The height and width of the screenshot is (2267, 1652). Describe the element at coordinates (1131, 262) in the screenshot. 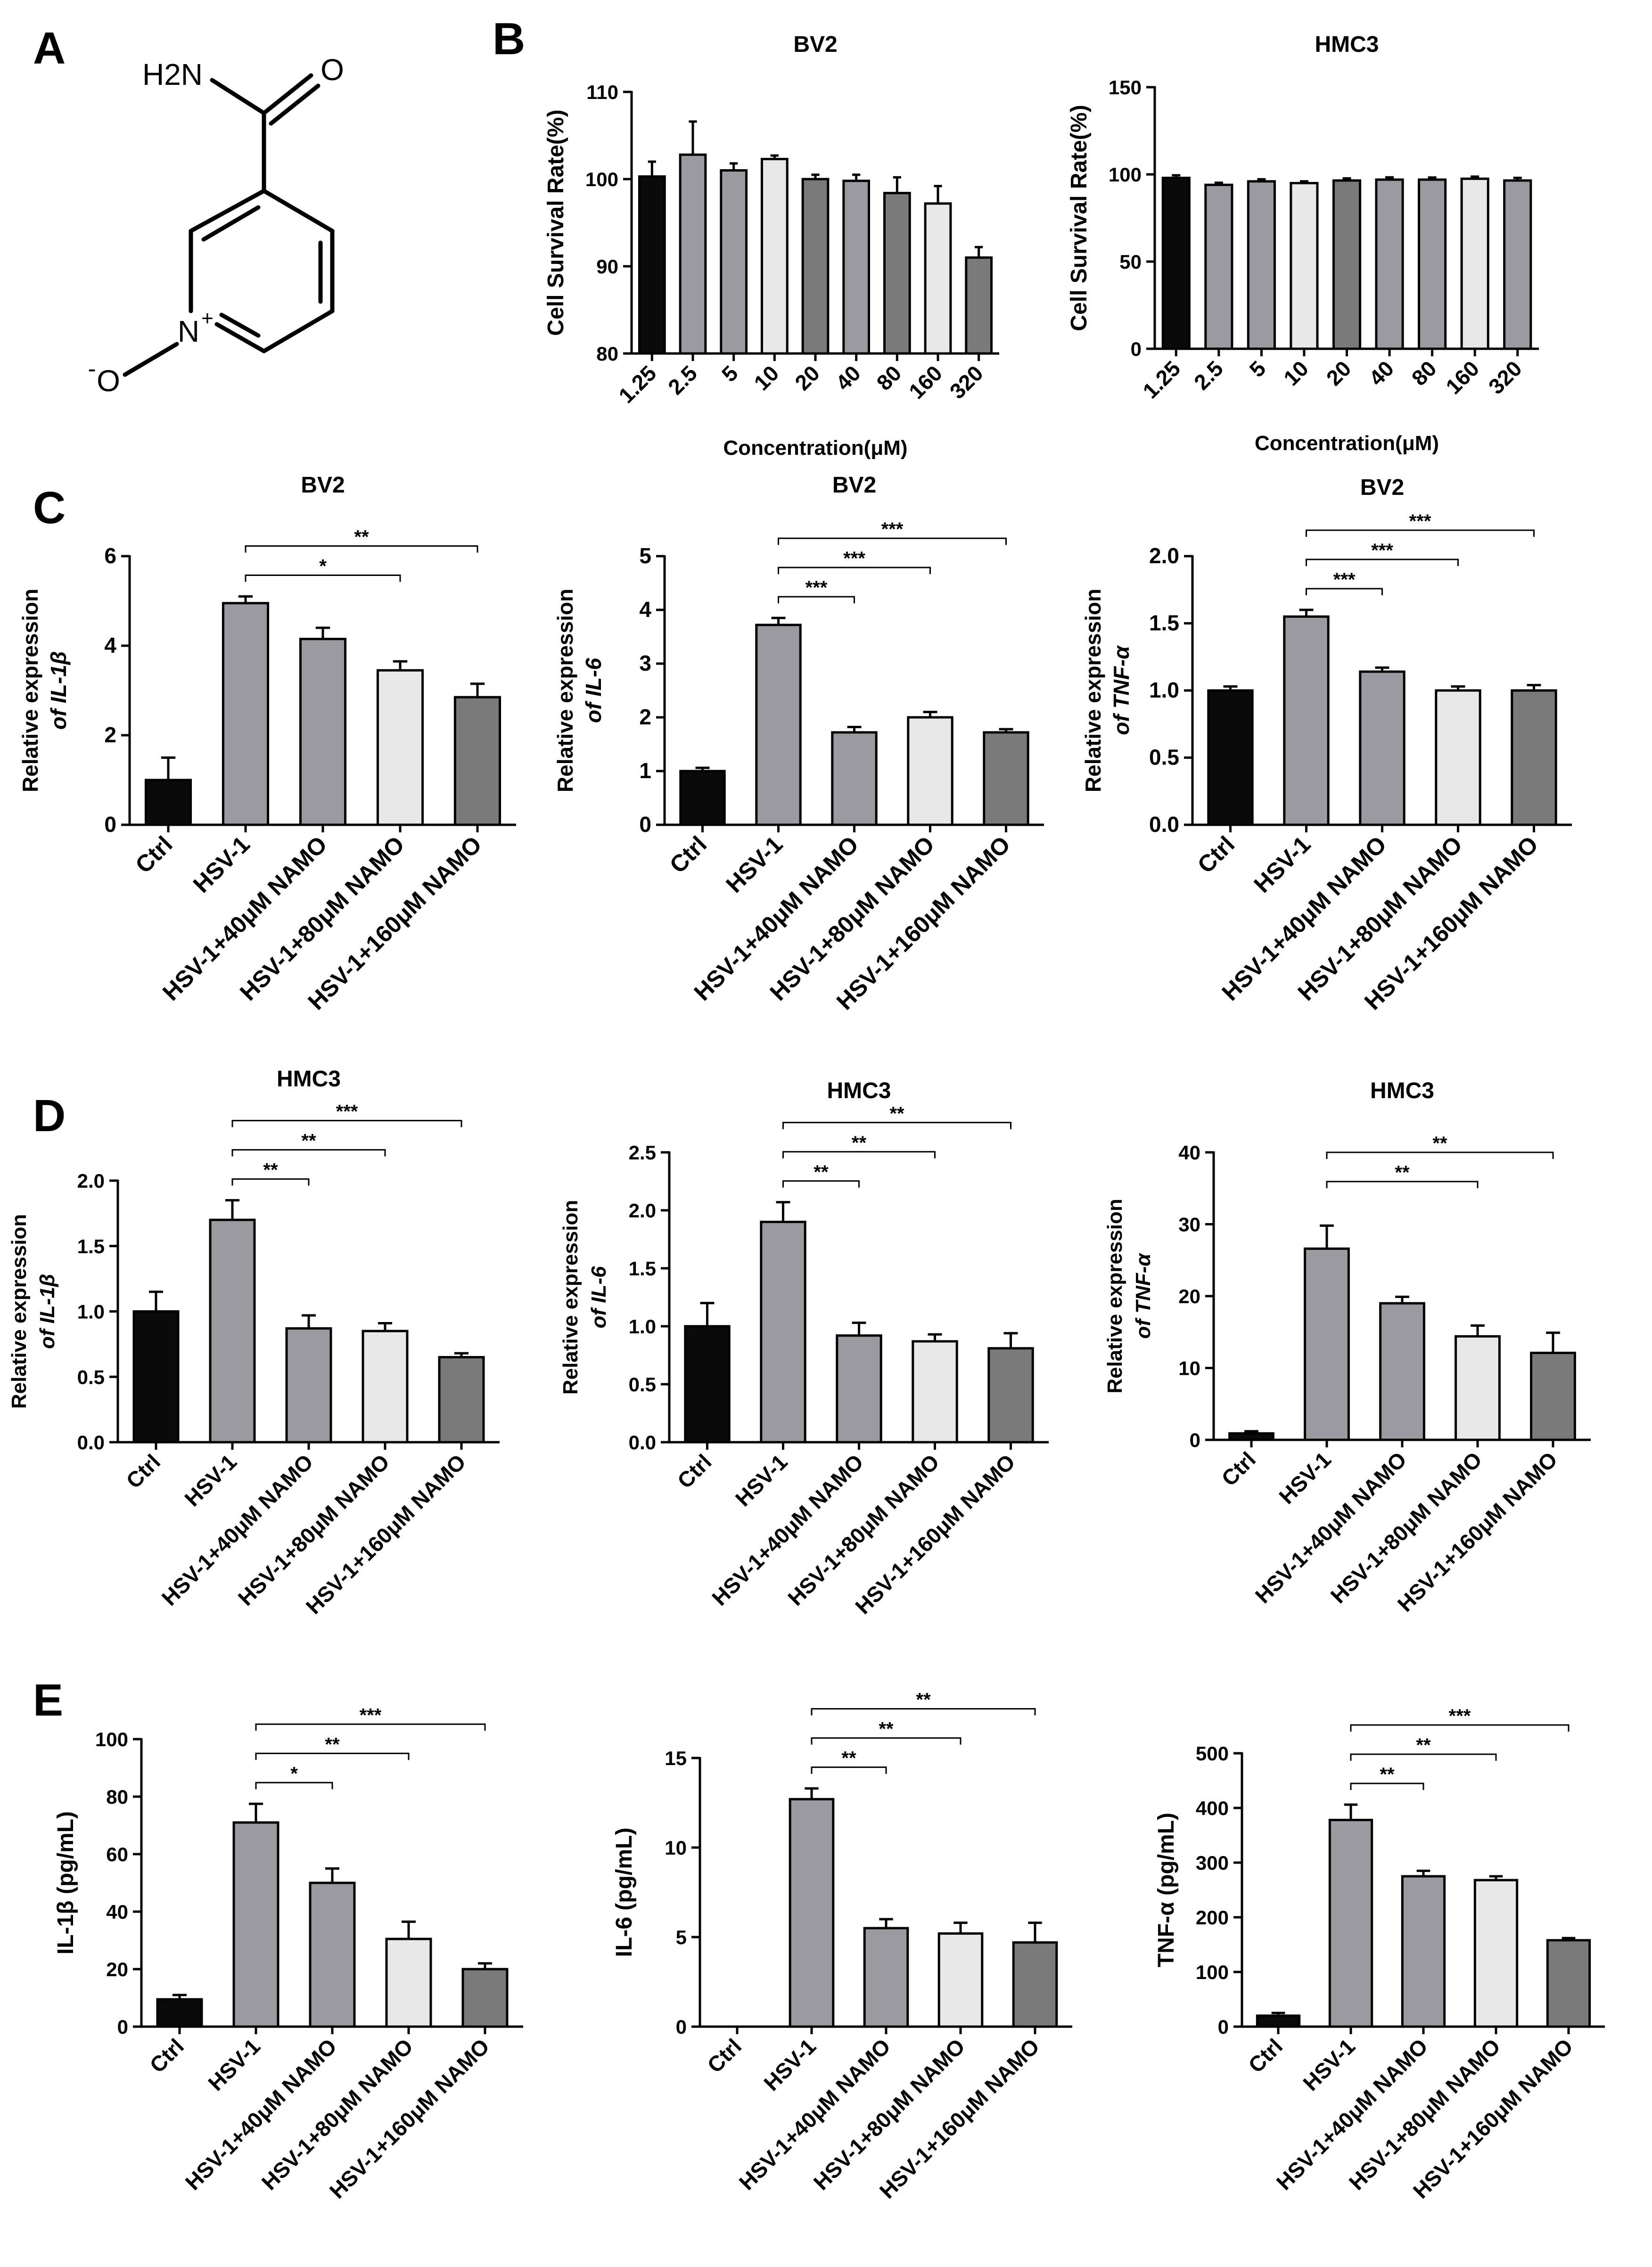

I see `y-tick-label: 50` at that location.